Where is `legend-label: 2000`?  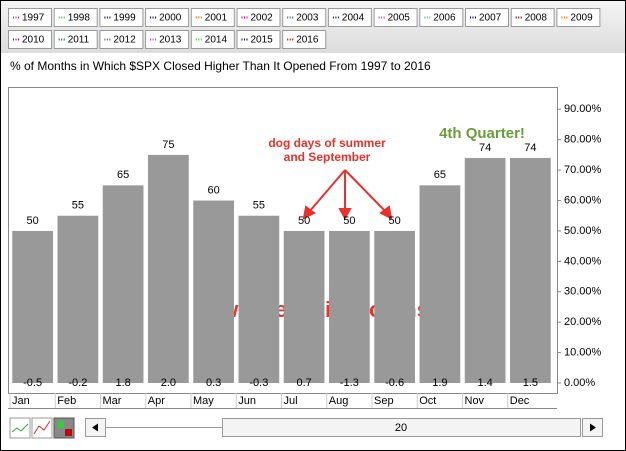 legend-label: 2000 is located at coordinates (170, 18).